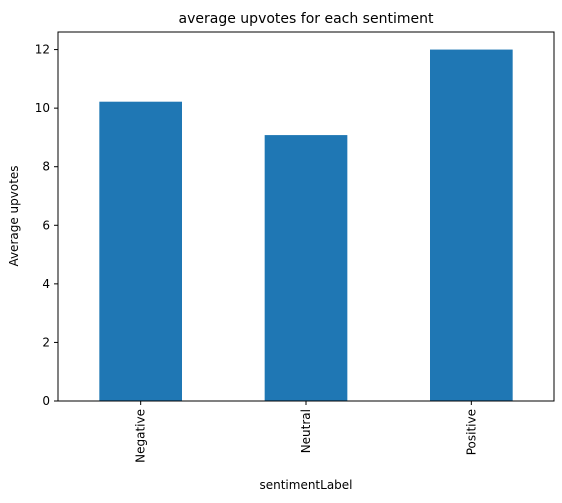  I want to click on bar-positive, so click(471, 225).